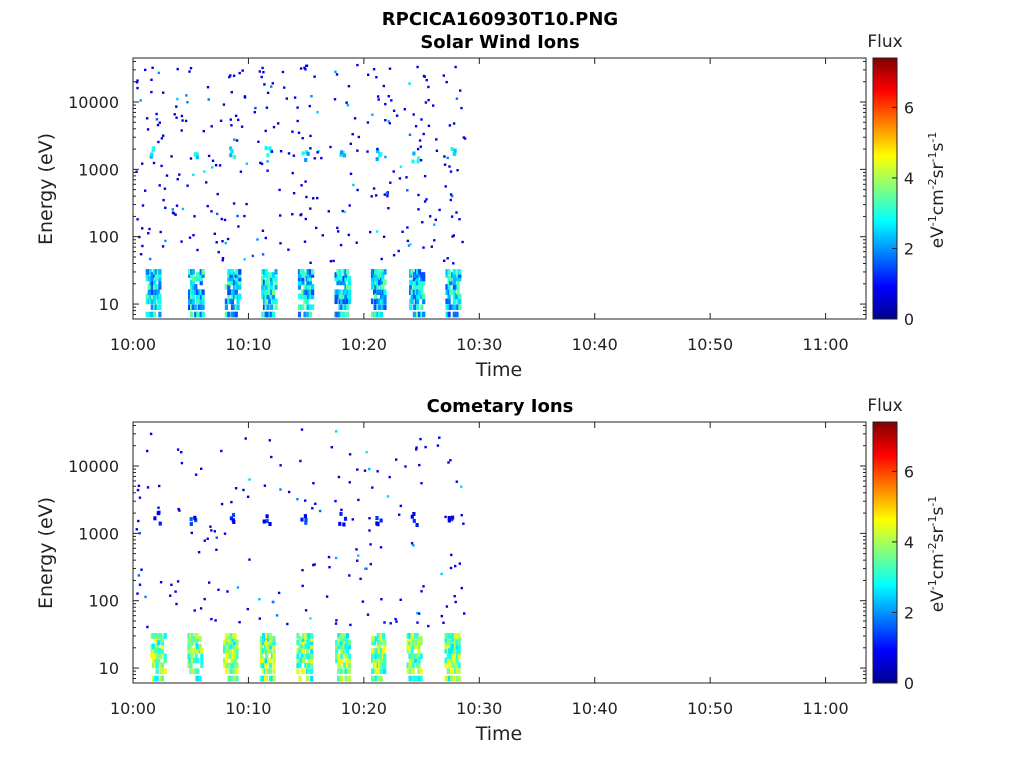 This screenshot has width=1024, height=768. Describe the element at coordinates (909, 107) in the screenshot. I see `colorbar-tick-label: 6` at that location.